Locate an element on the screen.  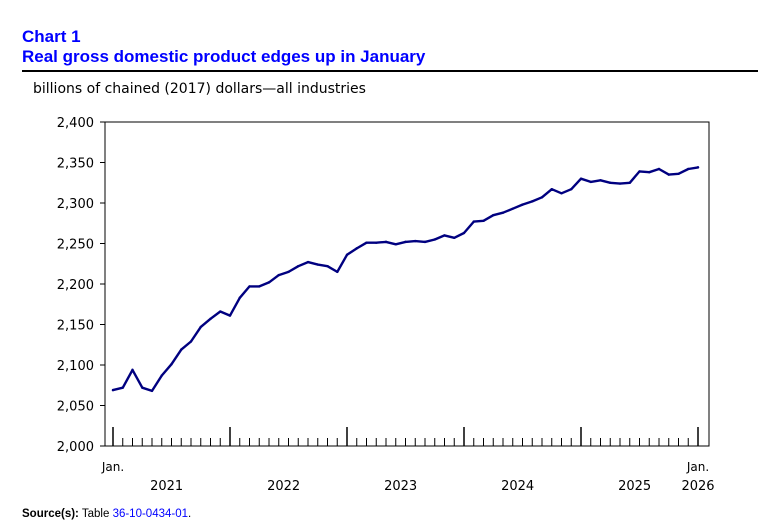
x-year-label: 2021 is located at coordinates (166, 486).